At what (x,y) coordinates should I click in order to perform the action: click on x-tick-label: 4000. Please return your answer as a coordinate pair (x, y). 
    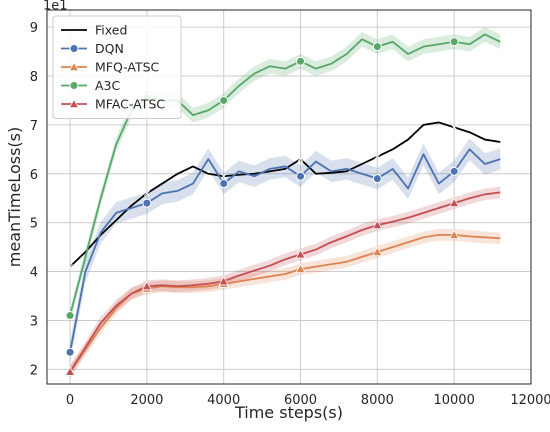
    Looking at the image, I should click on (223, 400).